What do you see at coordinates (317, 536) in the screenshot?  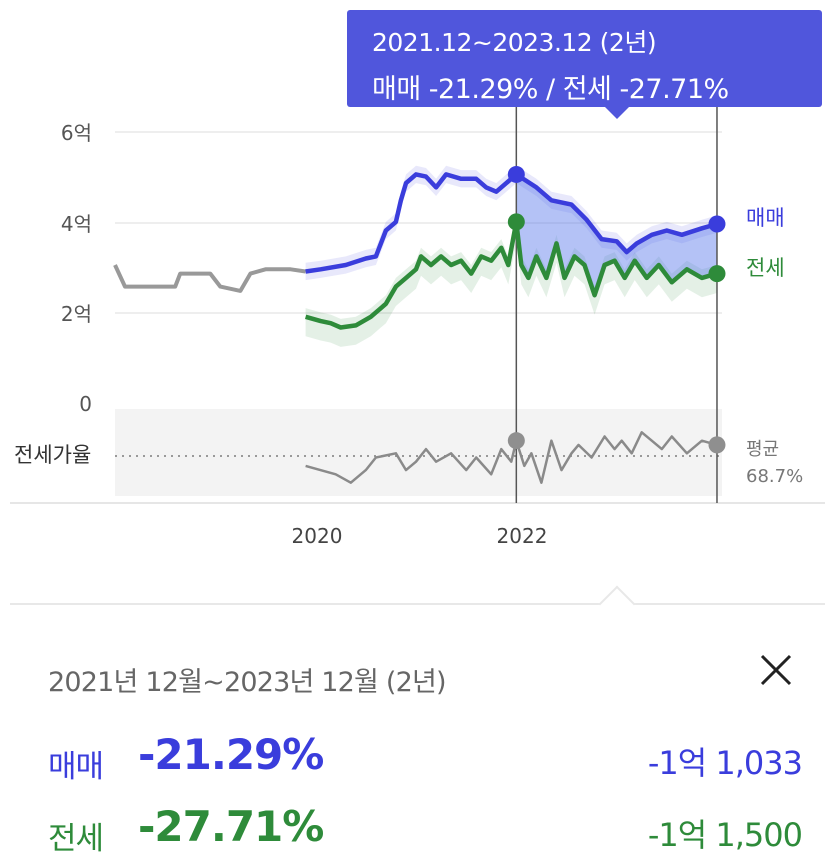 I see `x-tick-label: 2020` at bounding box center [317, 536].